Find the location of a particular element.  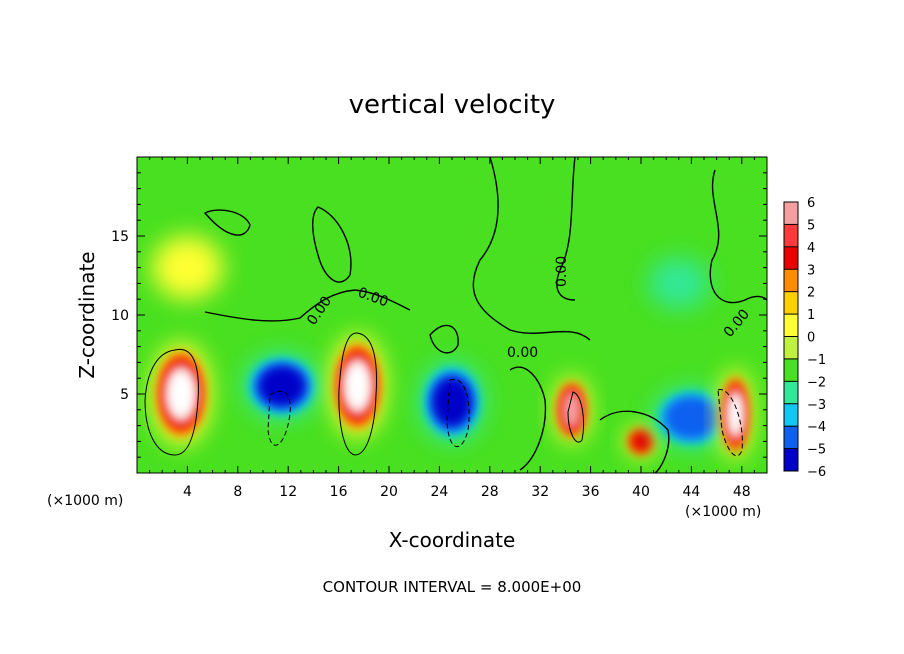

colorbar-label: 4 is located at coordinates (811, 248).